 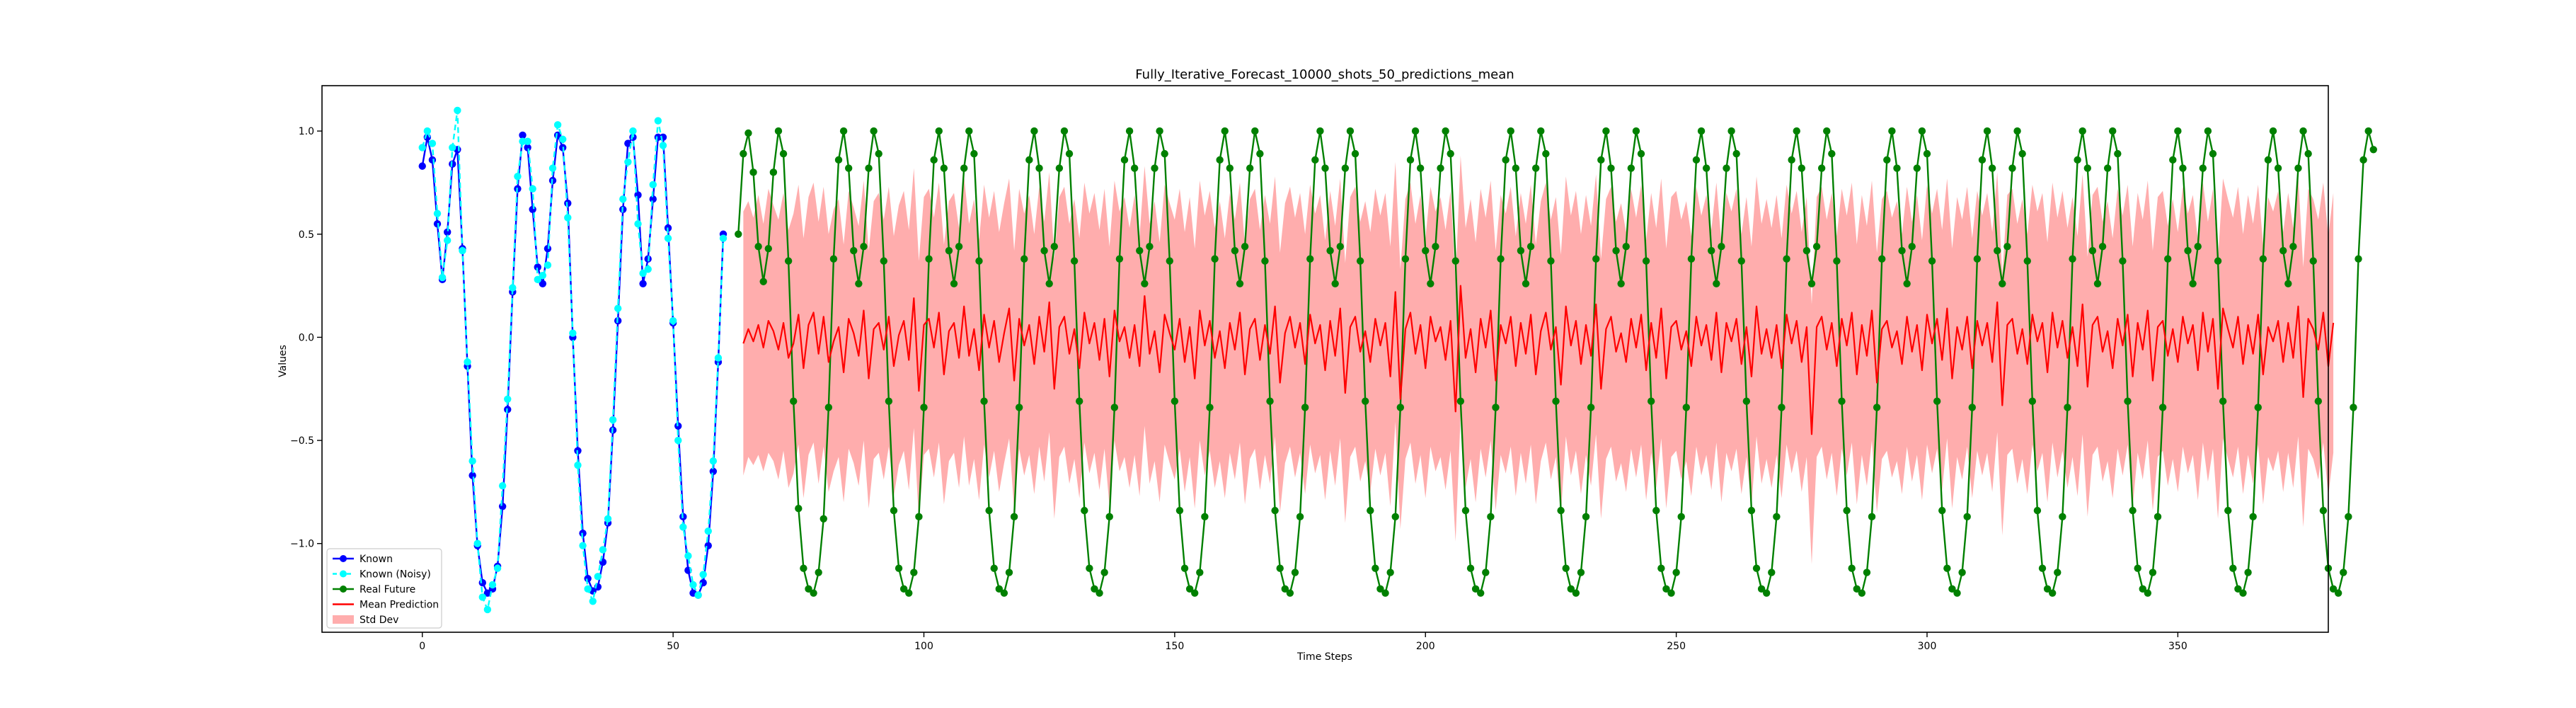 I want to click on y-tick-label: 0.0, so click(x=307, y=337).